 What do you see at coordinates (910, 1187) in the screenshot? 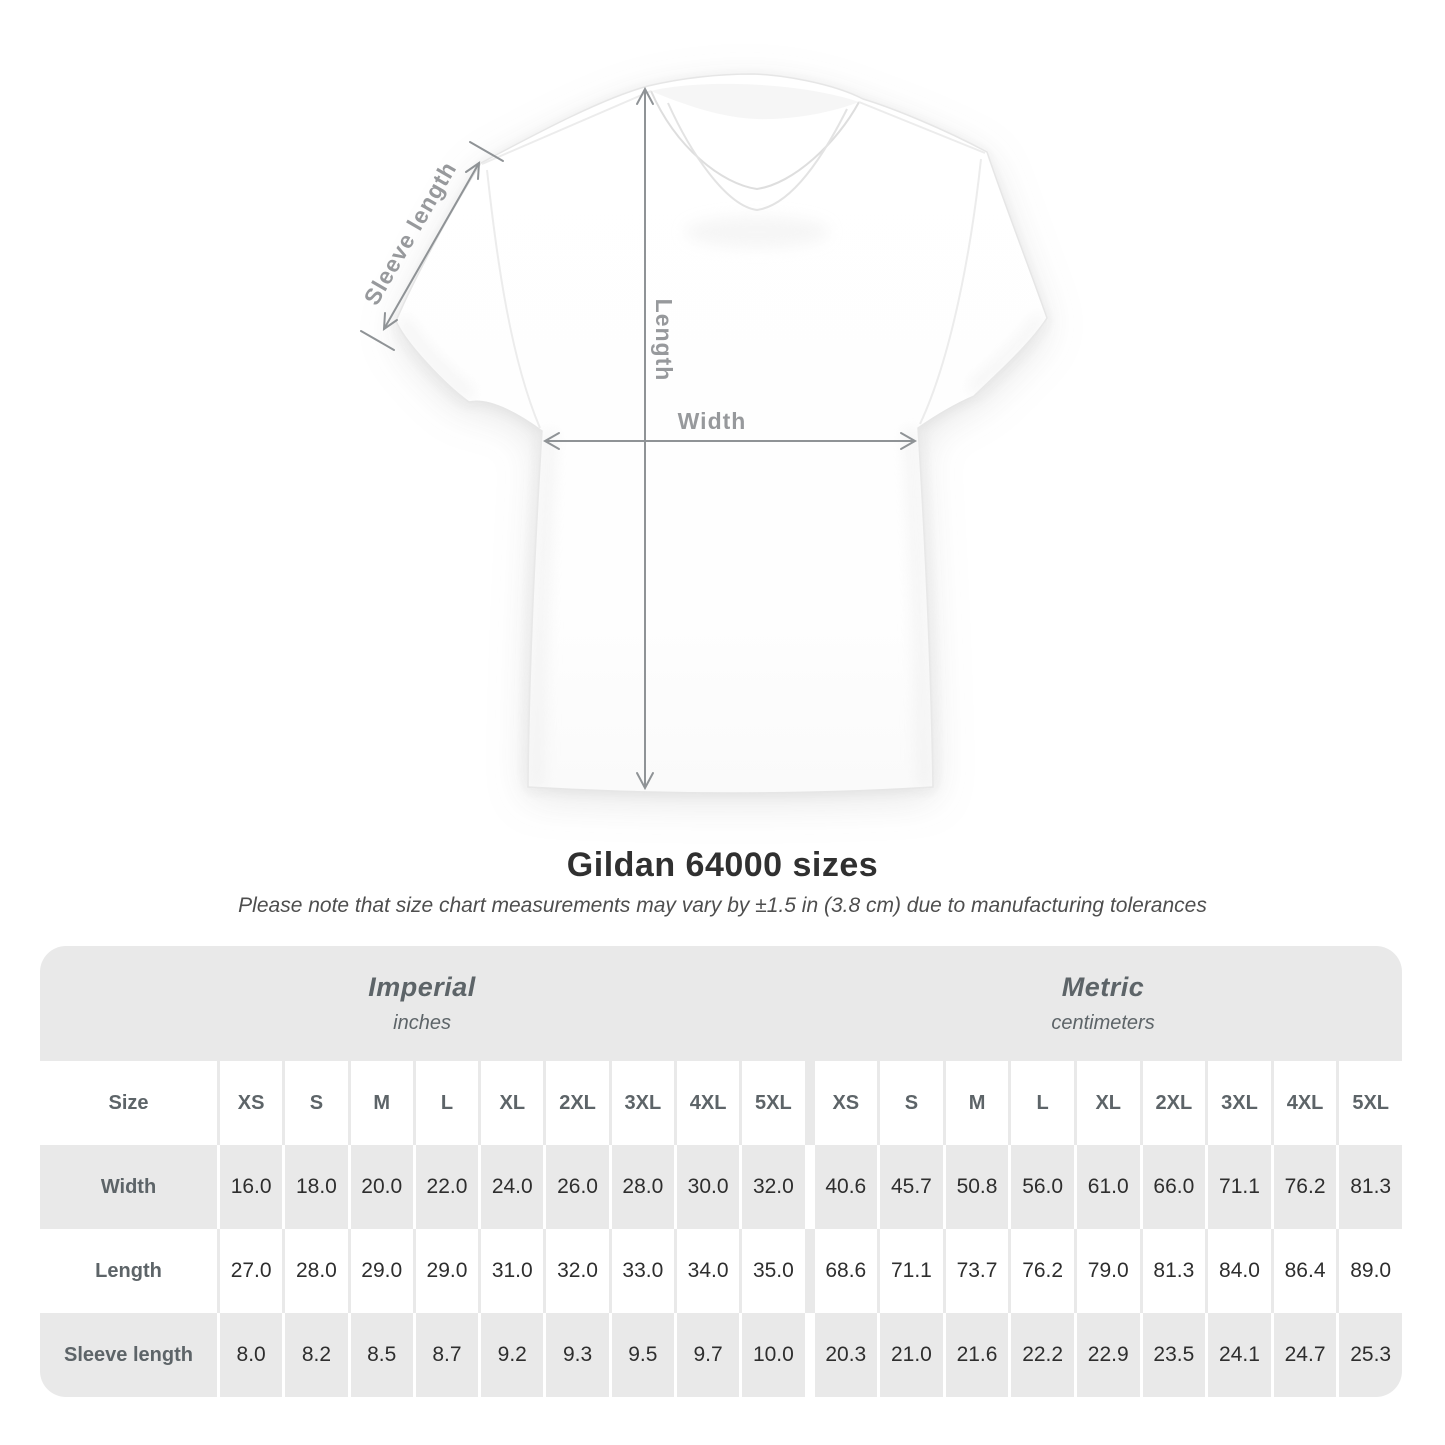
I see `value-cell: 45.7` at bounding box center [910, 1187].